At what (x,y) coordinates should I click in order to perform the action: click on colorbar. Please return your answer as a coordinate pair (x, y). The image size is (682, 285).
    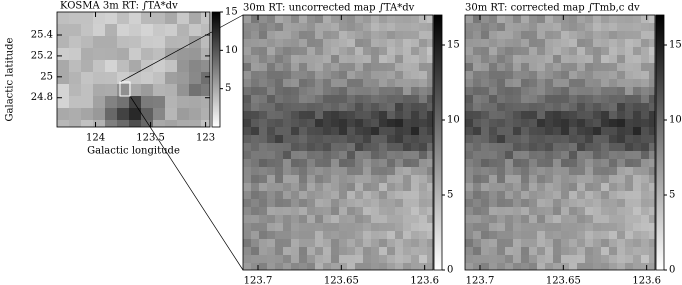
    Looking at the image, I should click on (660, 142).